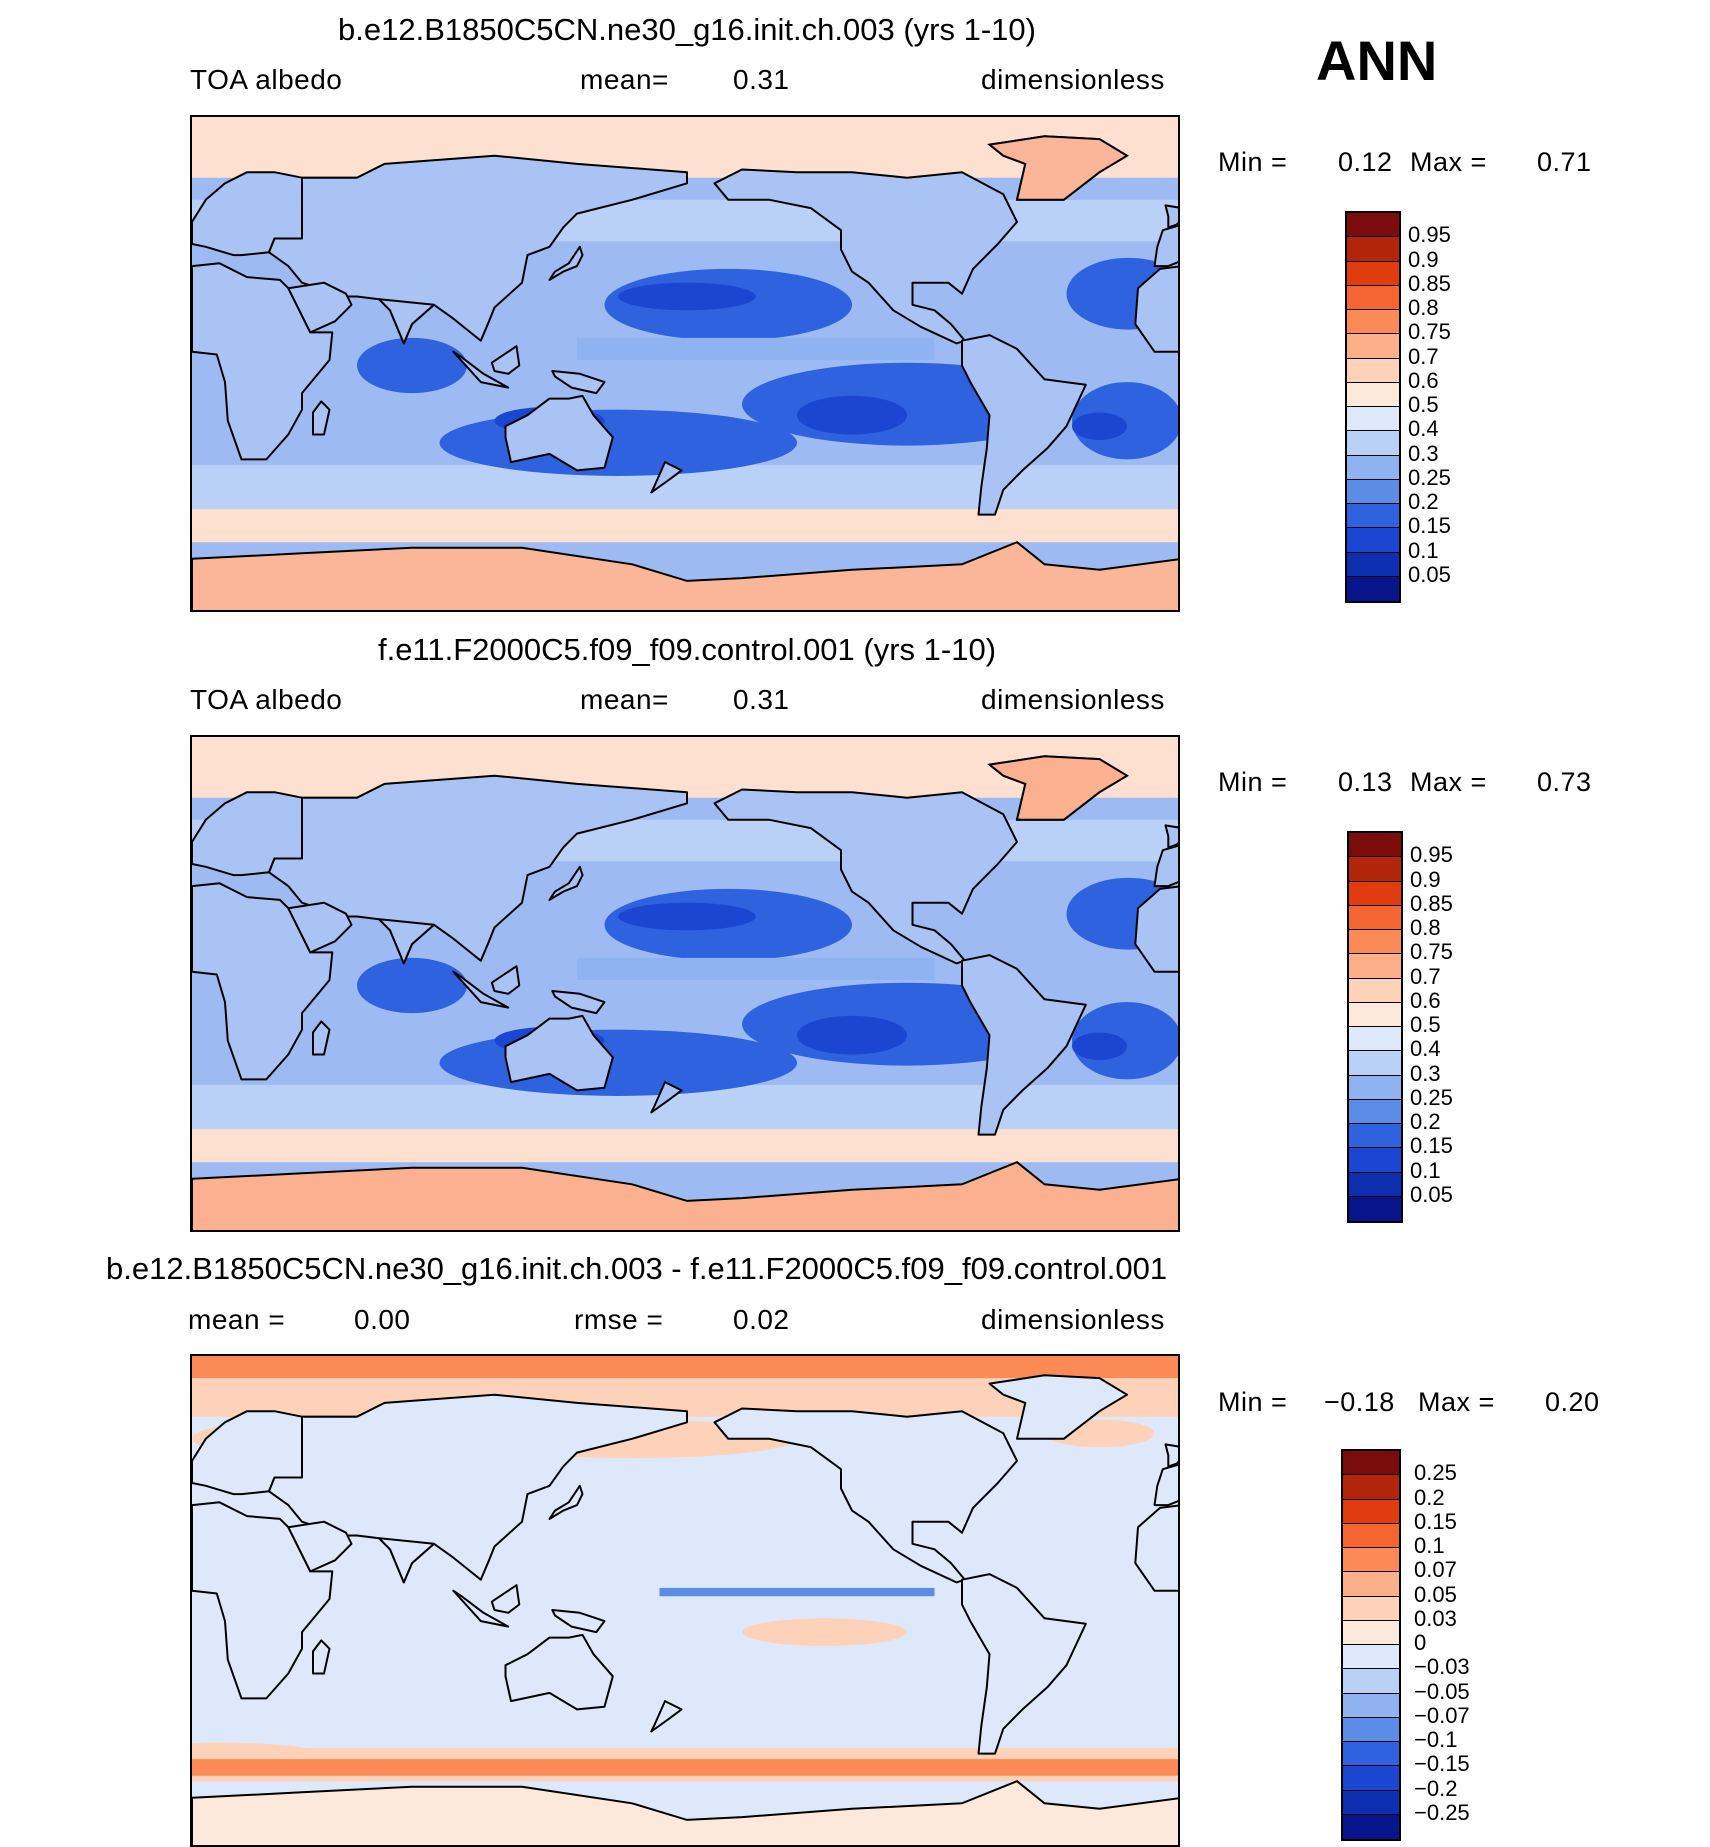  Describe the element at coordinates (1425, 927) in the screenshot. I see `colorbar-tick-label: 0.8` at that location.